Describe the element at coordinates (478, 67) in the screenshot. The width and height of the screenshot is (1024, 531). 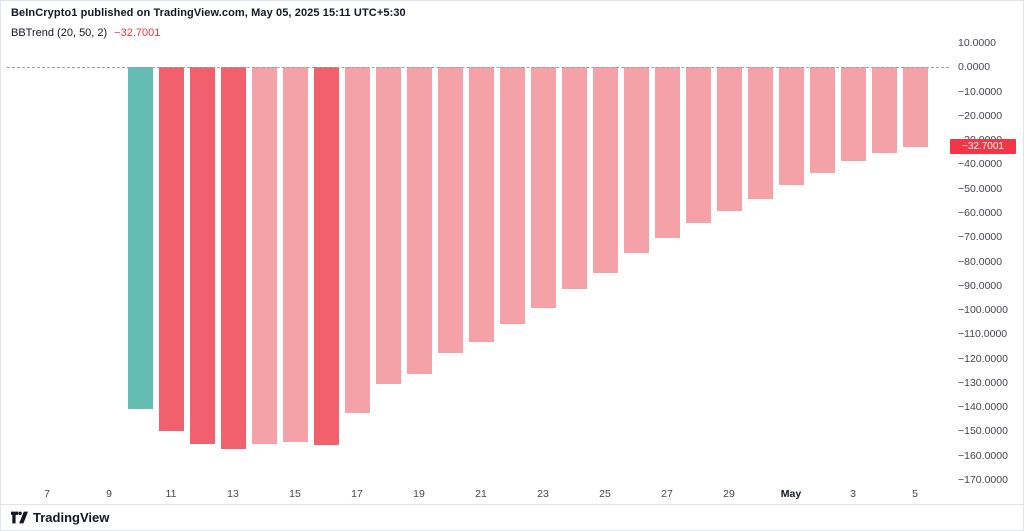
I see `zero-line` at that location.